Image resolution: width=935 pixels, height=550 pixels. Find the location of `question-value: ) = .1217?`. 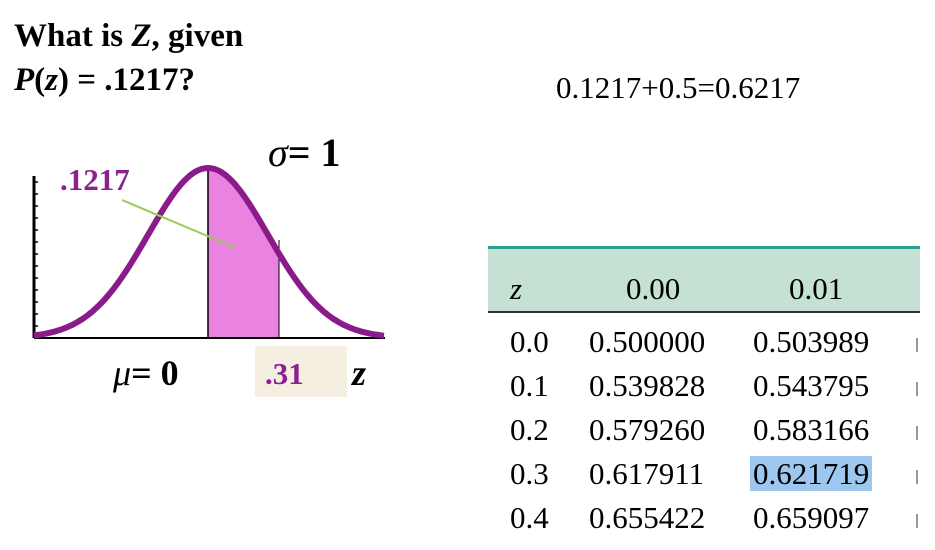

question-value: ) = .1217? is located at coordinates (127, 80).